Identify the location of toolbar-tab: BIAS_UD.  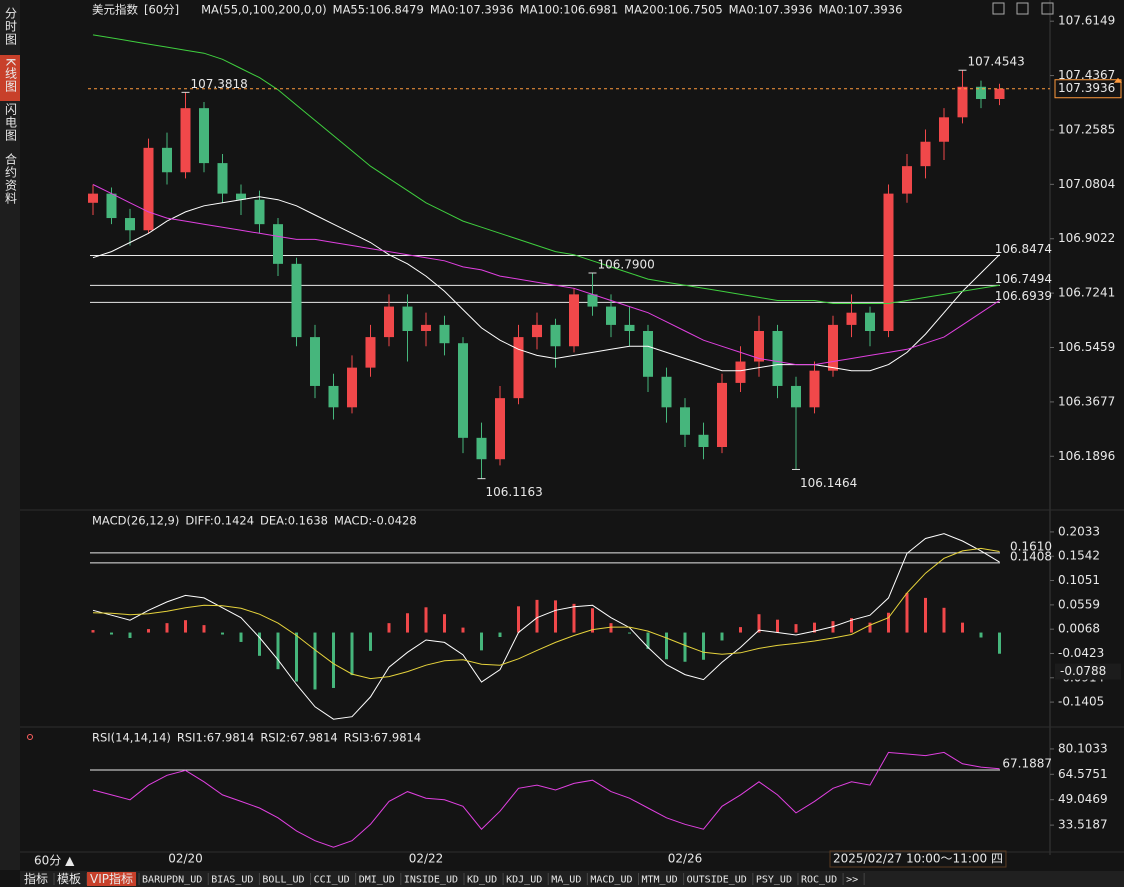
(232, 880).